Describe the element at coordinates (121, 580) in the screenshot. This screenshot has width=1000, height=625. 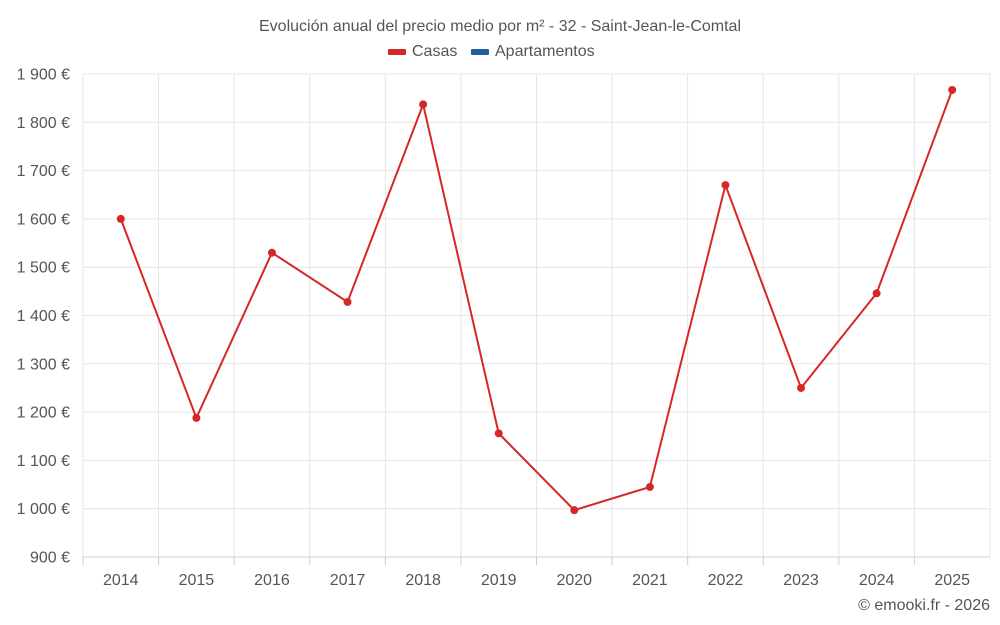
I see `x-tick-label: 2014` at that location.